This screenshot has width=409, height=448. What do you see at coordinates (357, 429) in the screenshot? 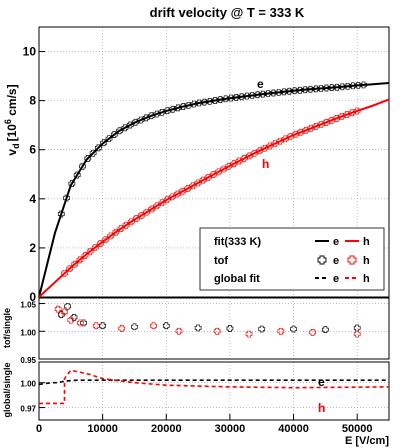
I see `x-tick-label: 50000` at bounding box center [357, 429].